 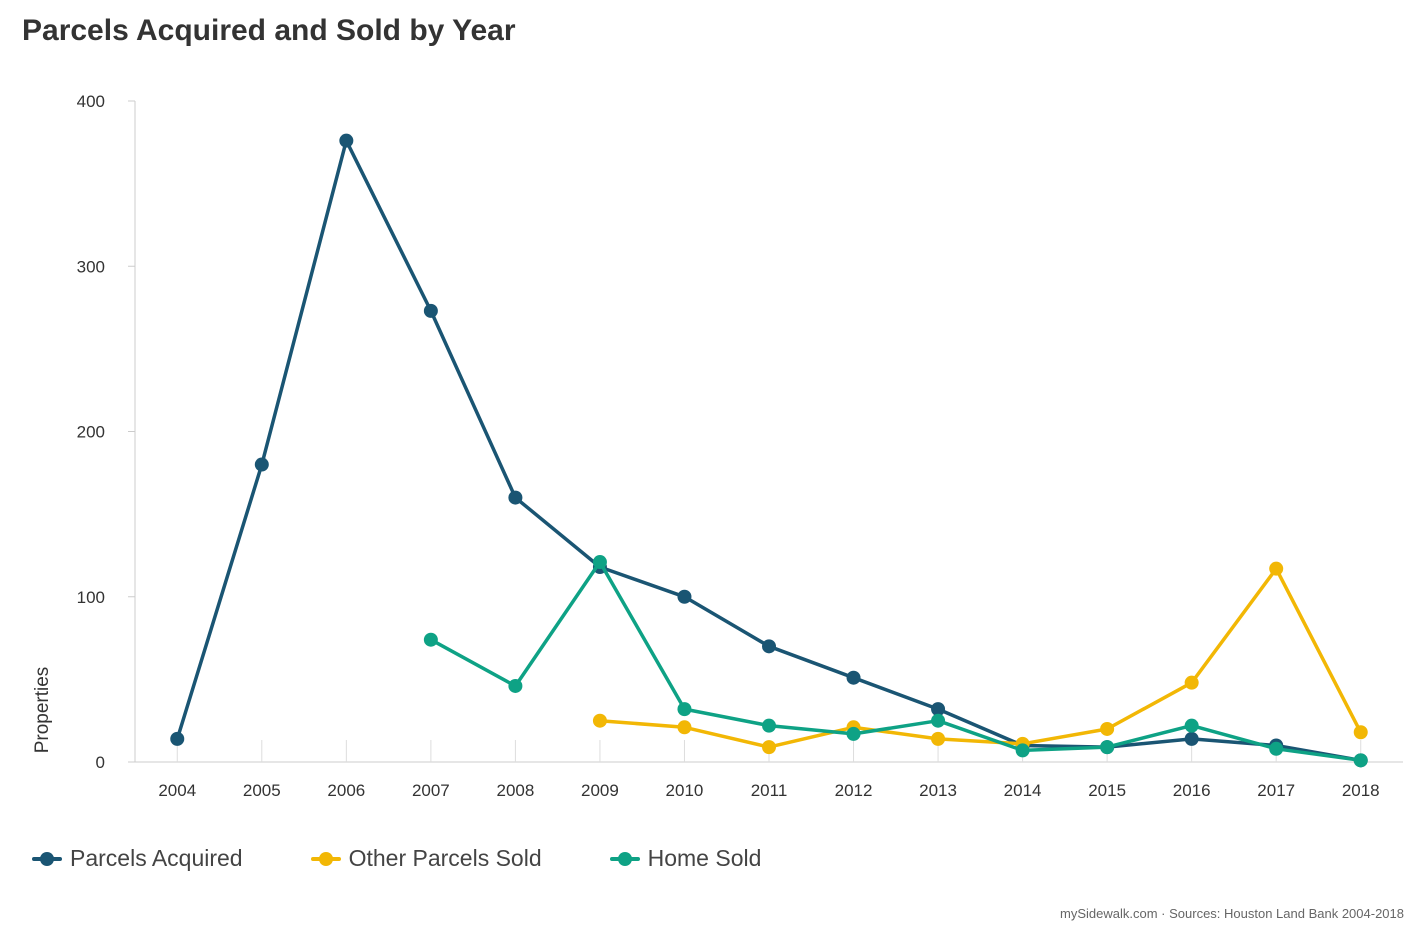 What do you see at coordinates (704, 858) in the screenshot?
I see `legend-label: Home Sold` at bounding box center [704, 858].